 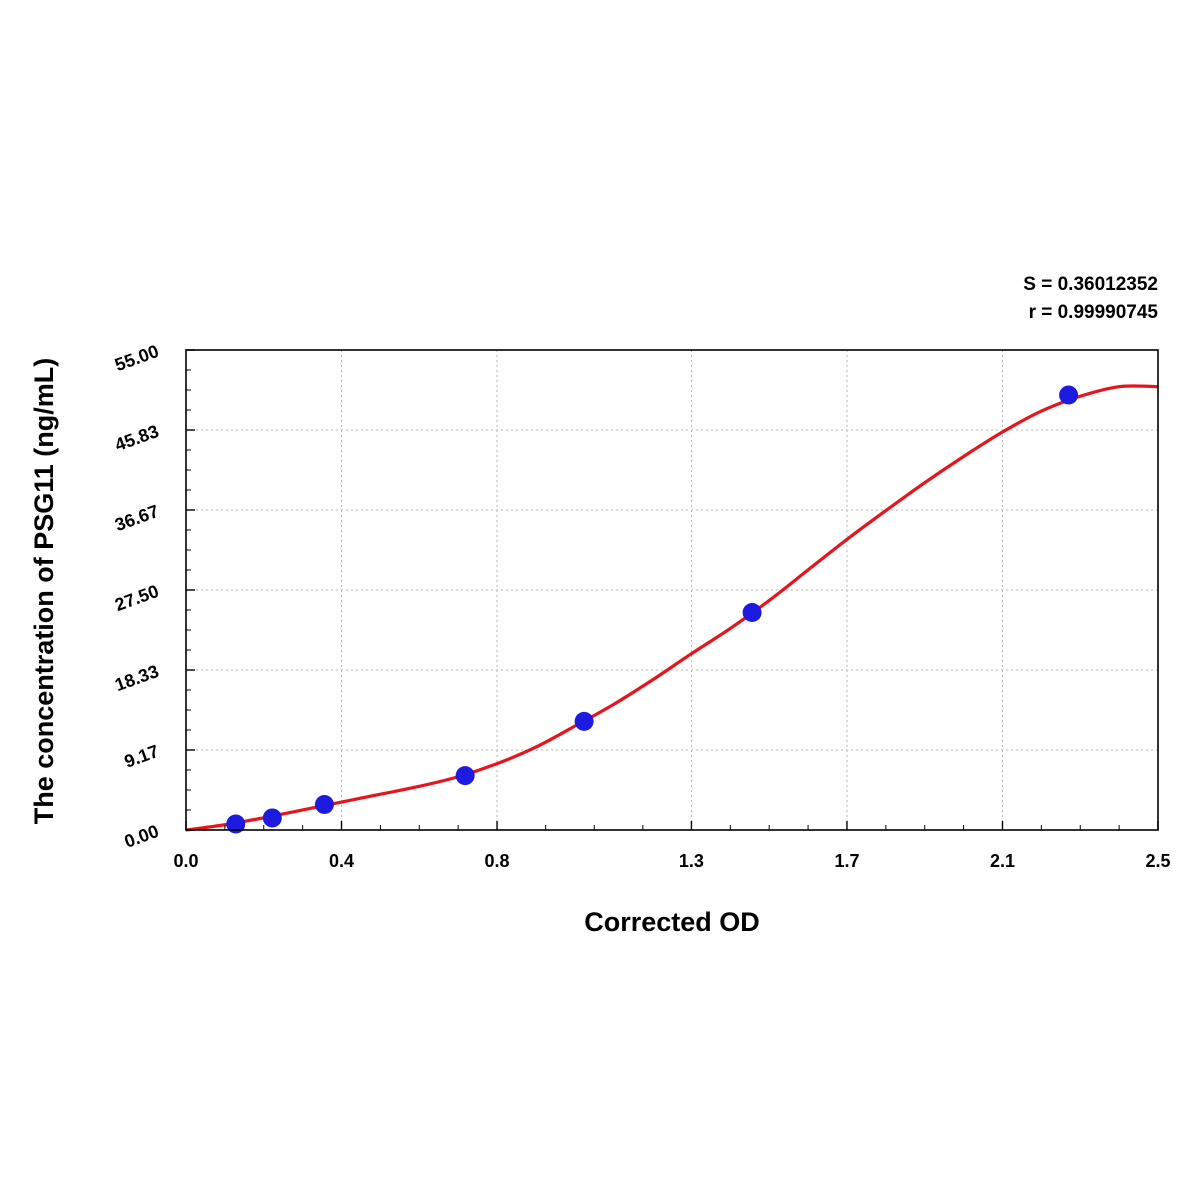 What do you see at coordinates (142, 836) in the screenshot?
I see `y-tick-label: 0.00` at bounding box center [142, 836].